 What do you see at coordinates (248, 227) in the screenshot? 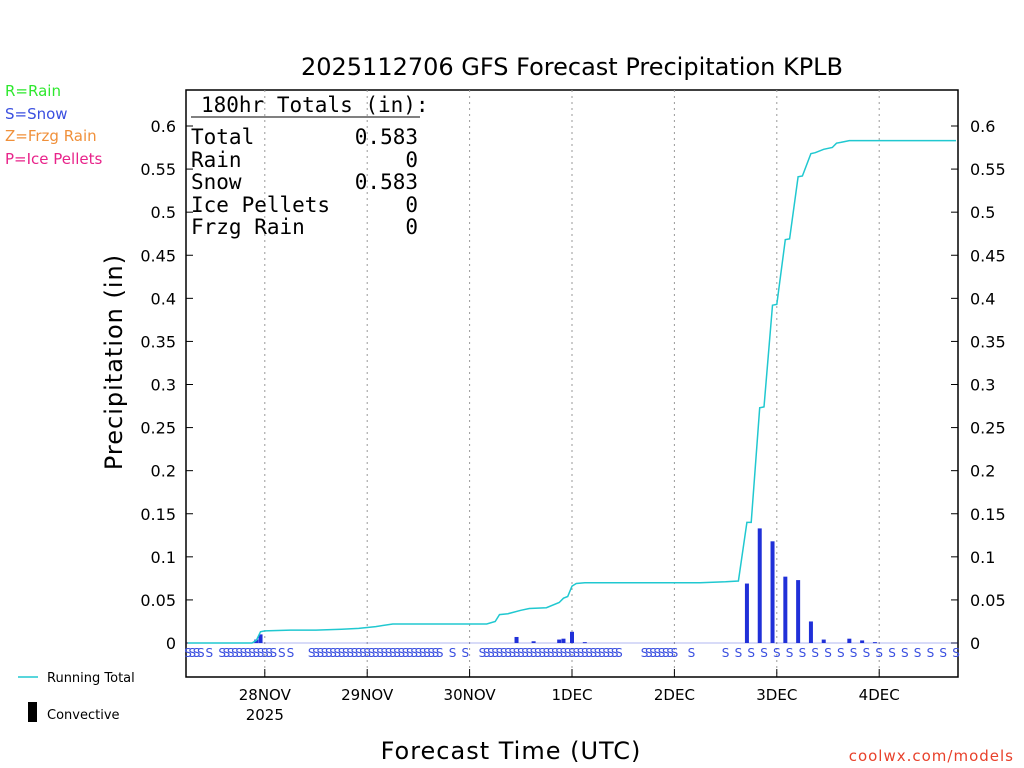
I see `totals-label-frzg-rain: Frzg Rain` at bounding box center [248, 227].